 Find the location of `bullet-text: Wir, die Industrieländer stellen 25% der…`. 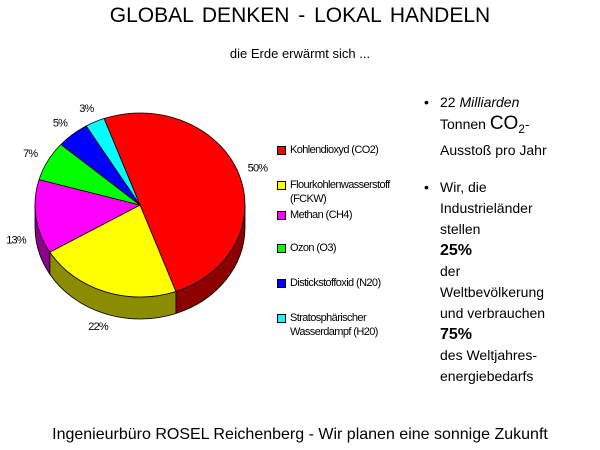

bullet-text: Wir, die Industrieländer stellen 25% der… is located at coordinates (500, 282).